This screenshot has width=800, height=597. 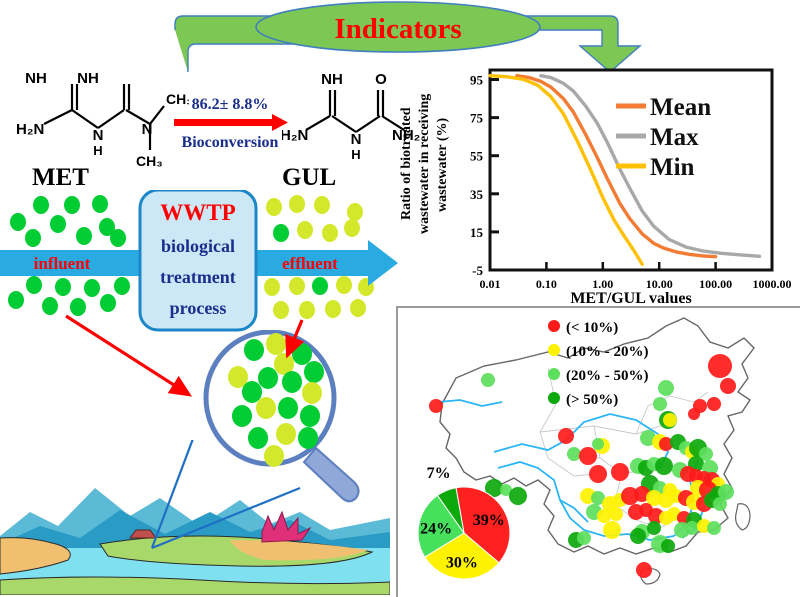 What do you see at coordinates (147, 129) in the screenshot?
I see `met-atom-n-right: N` at bounding box center [147, 129].